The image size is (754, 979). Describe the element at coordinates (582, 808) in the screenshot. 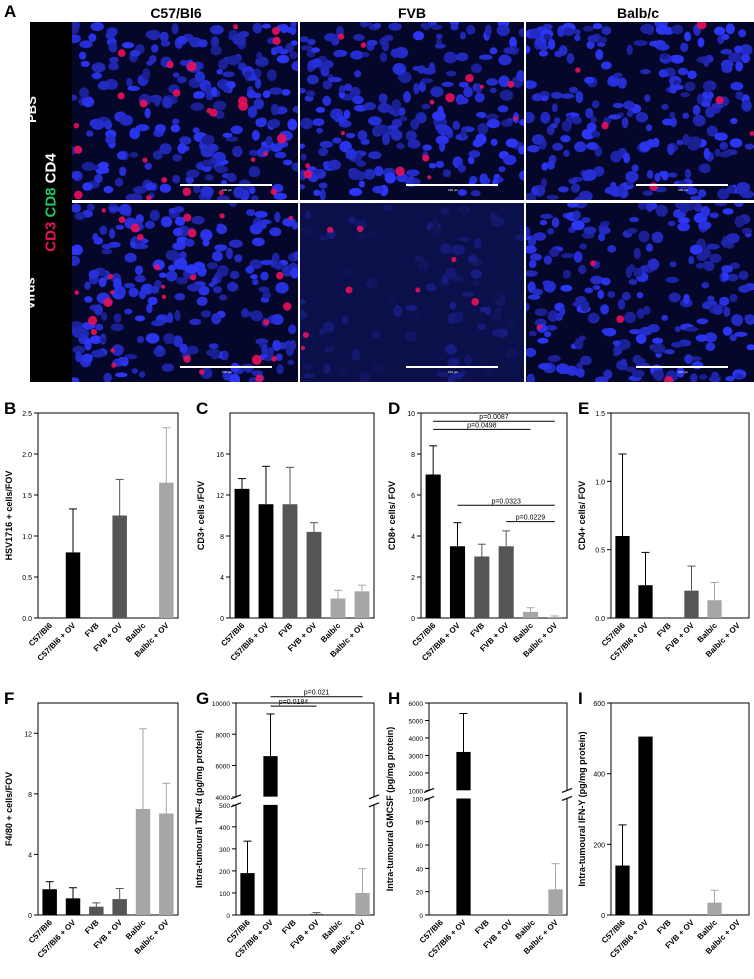

I see `y-axis-label: Intra-tumoural IFN-Y (pg/mg protein)` at that location.